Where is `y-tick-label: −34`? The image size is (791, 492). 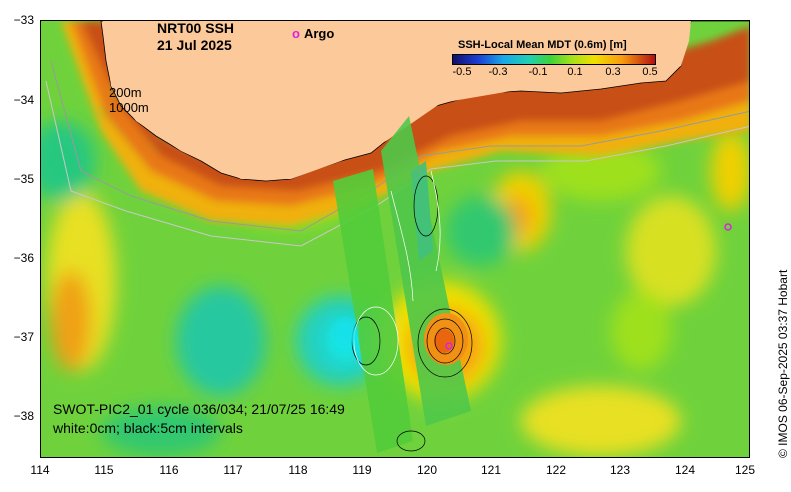
y-tick-label: −34 is located at coordinates (23, 100).